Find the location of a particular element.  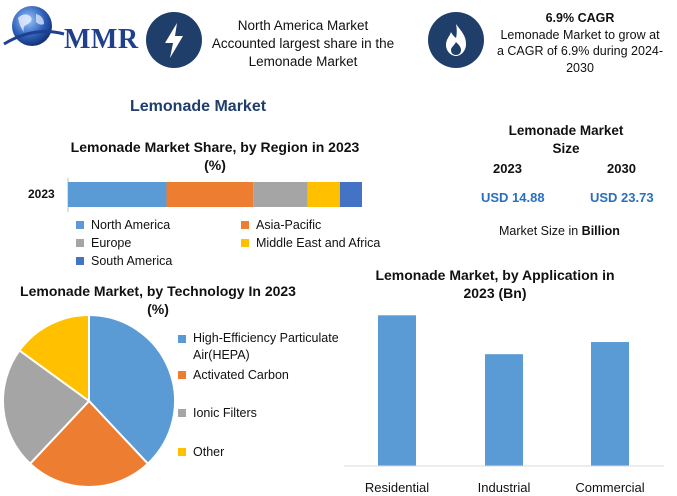

legend-label: Europe is located at coordinates (111, 243).